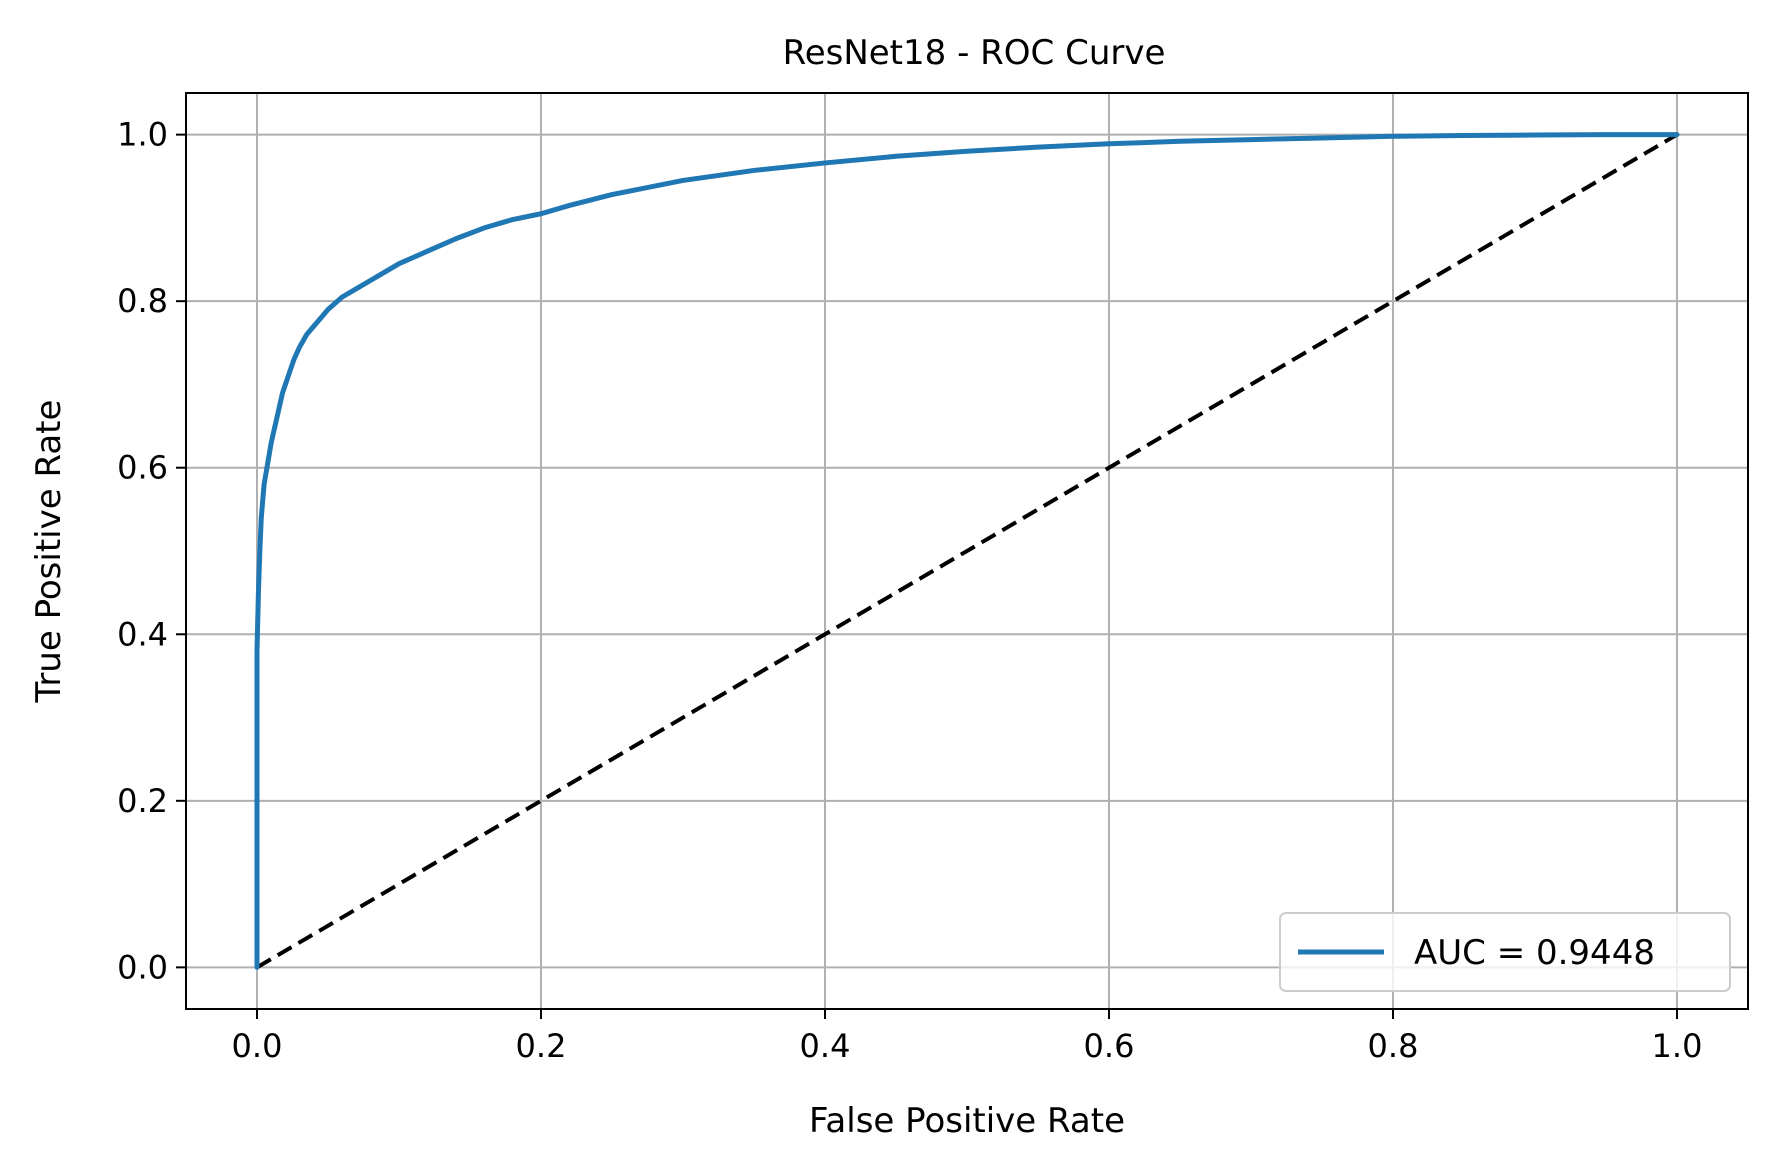  I want to click on y-tick-label: 0.8, so click(142, 301).